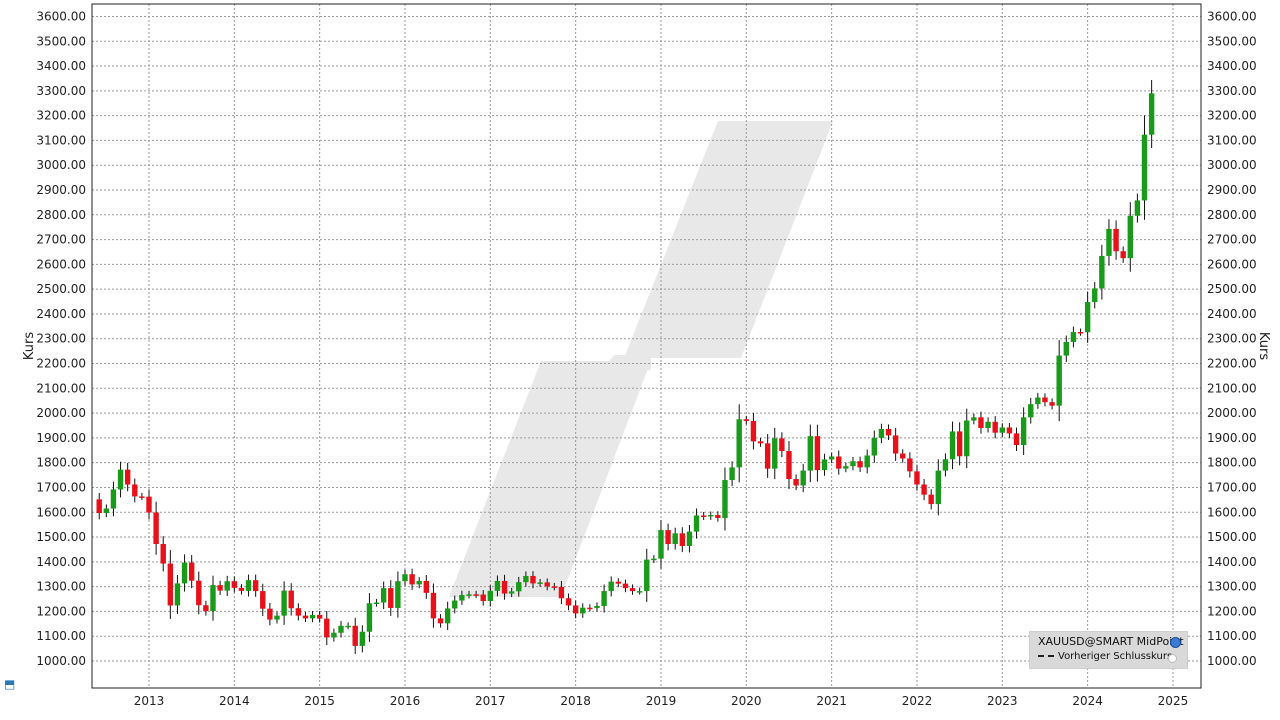  Describe the element at coordinates (61, 587) in the screenshot. I see `y-tick-label-left: 1300.00` at that location.